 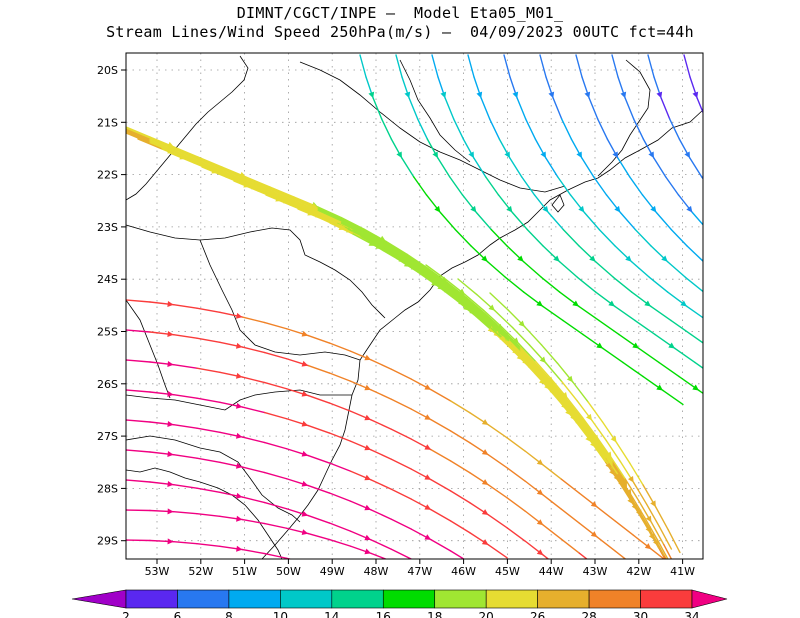 What do you see at coordinates (244, 571) in the screenshot?
I see `lon-tick-label: 51W` at bounding box center [244, 571].